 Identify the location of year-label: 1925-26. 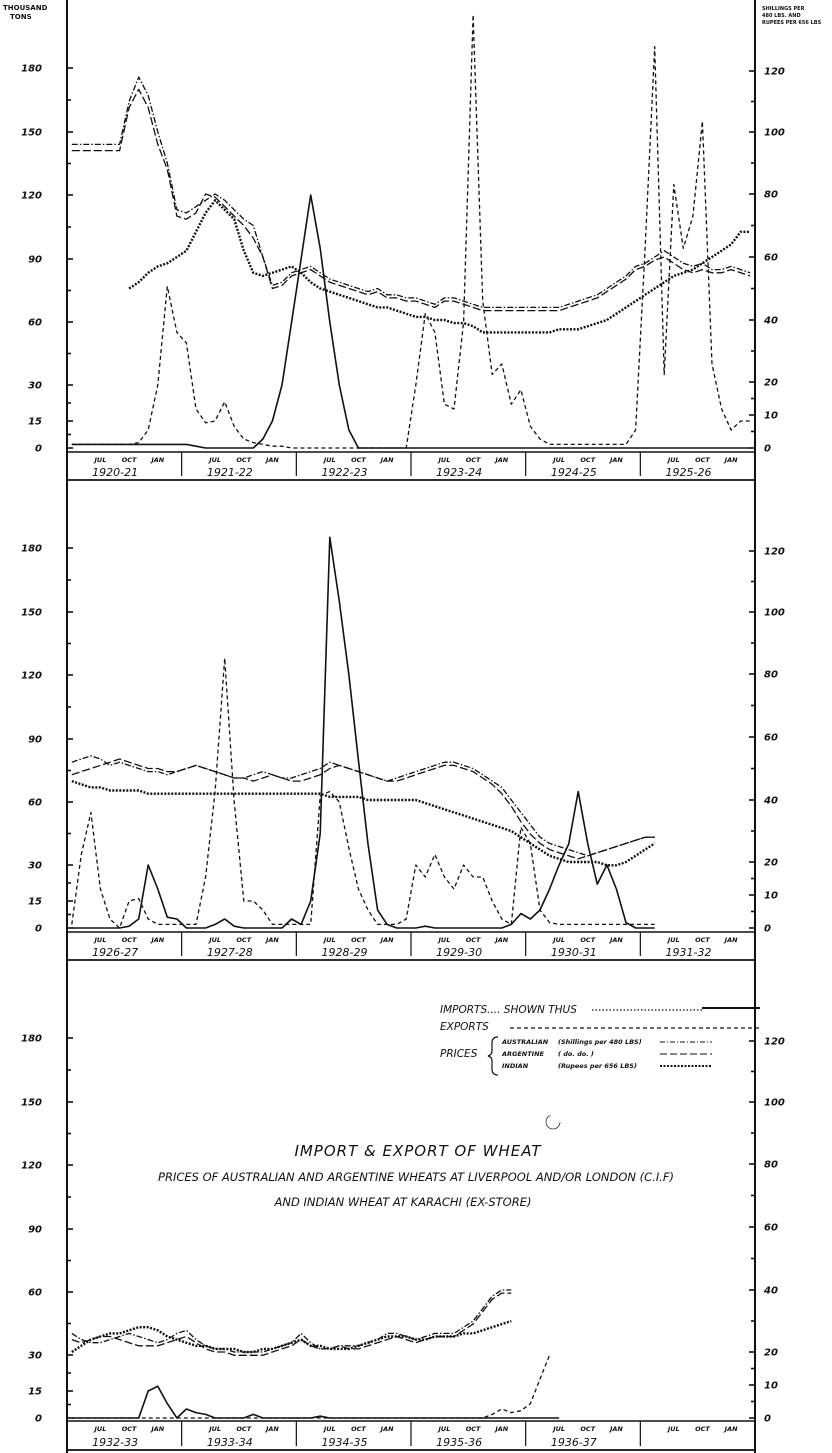
(689, 472).